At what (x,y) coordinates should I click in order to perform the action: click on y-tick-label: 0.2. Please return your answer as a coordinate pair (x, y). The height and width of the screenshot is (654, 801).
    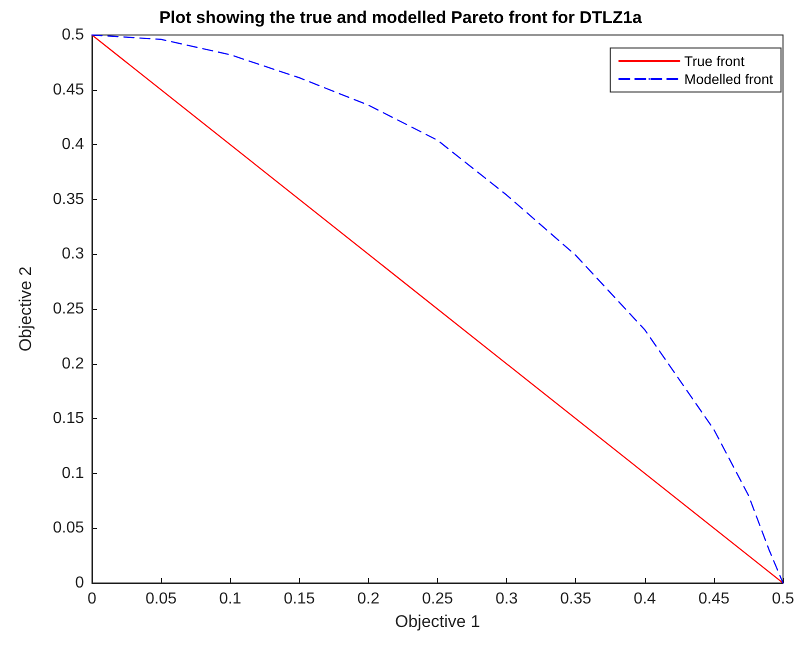
    Looking at the image, I should click on (73, 363).